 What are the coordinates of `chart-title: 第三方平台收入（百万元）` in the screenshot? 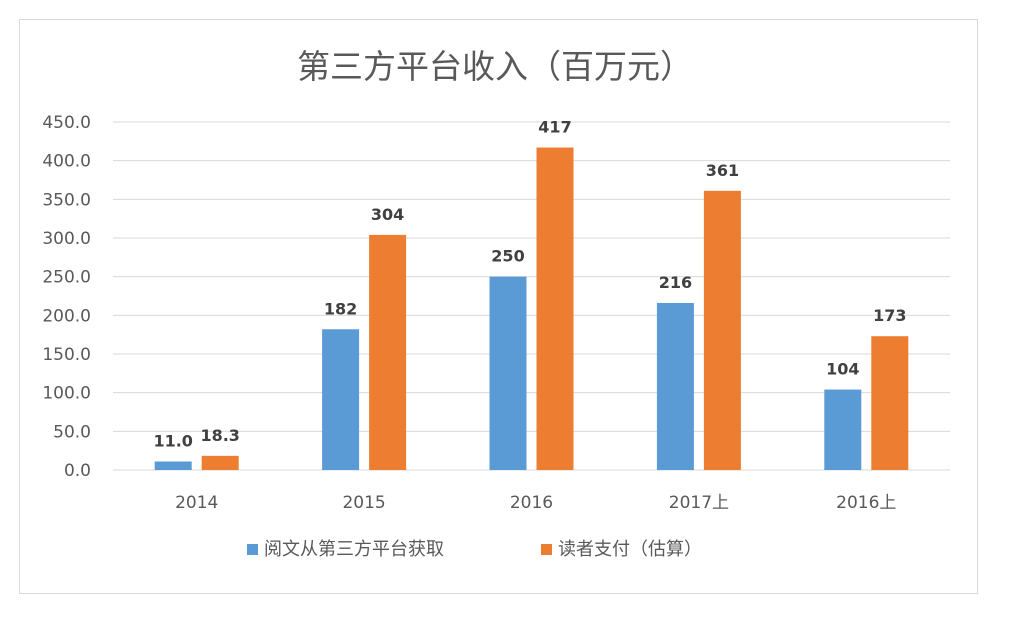 It's located at (495, 66).